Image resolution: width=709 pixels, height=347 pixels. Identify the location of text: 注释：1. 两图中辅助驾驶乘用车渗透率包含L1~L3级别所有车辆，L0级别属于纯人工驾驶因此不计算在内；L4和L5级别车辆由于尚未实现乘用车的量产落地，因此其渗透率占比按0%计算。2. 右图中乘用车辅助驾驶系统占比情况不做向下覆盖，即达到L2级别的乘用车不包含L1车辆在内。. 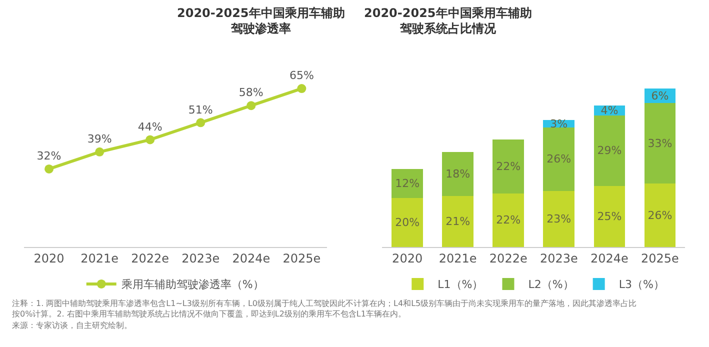
(324, 308).